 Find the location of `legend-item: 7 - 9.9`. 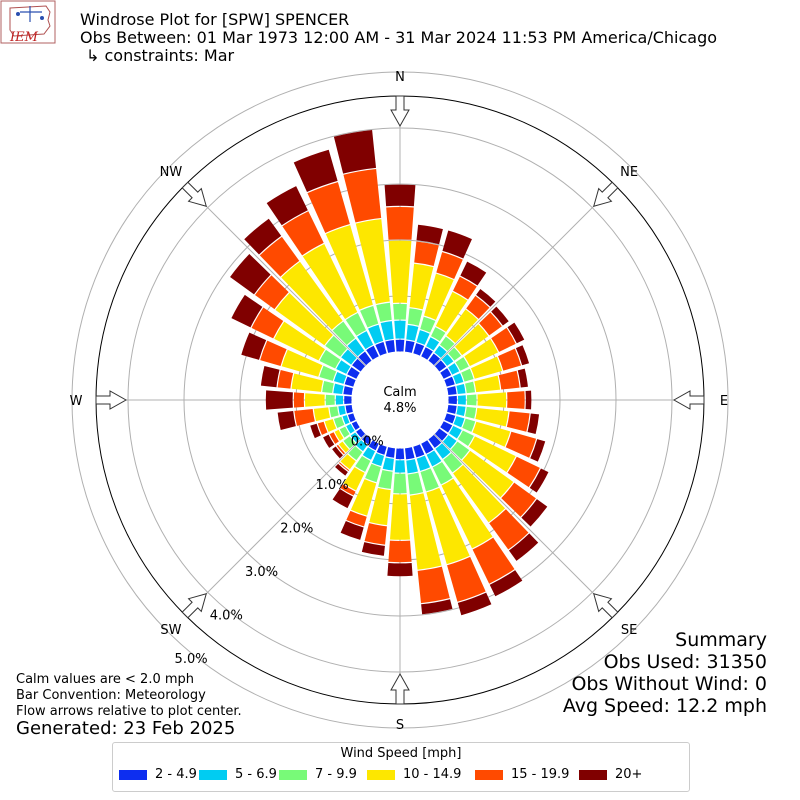

legend-item: 7 - 9.9 is located at coordinates (318, 774).